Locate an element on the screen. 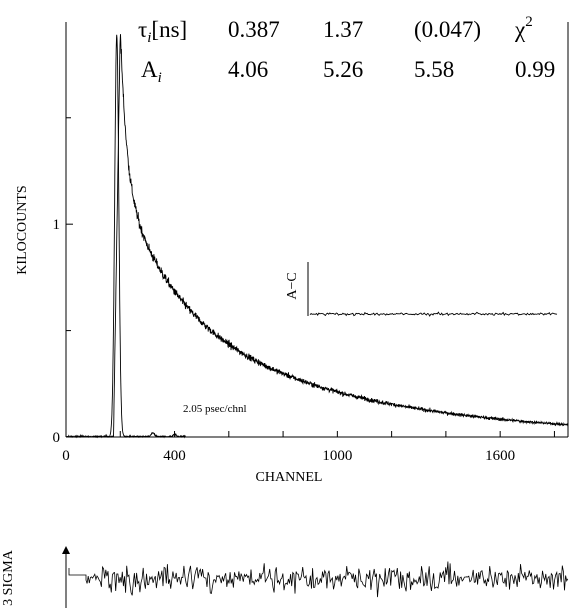 The width and height of the screenshot is (578, 611). series-residuals-line is located at coordinates (318, 579).